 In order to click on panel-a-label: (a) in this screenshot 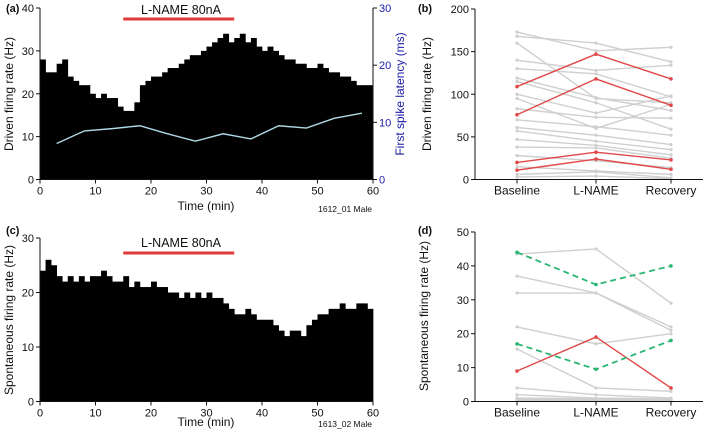, I will do `click(13, 9)`.